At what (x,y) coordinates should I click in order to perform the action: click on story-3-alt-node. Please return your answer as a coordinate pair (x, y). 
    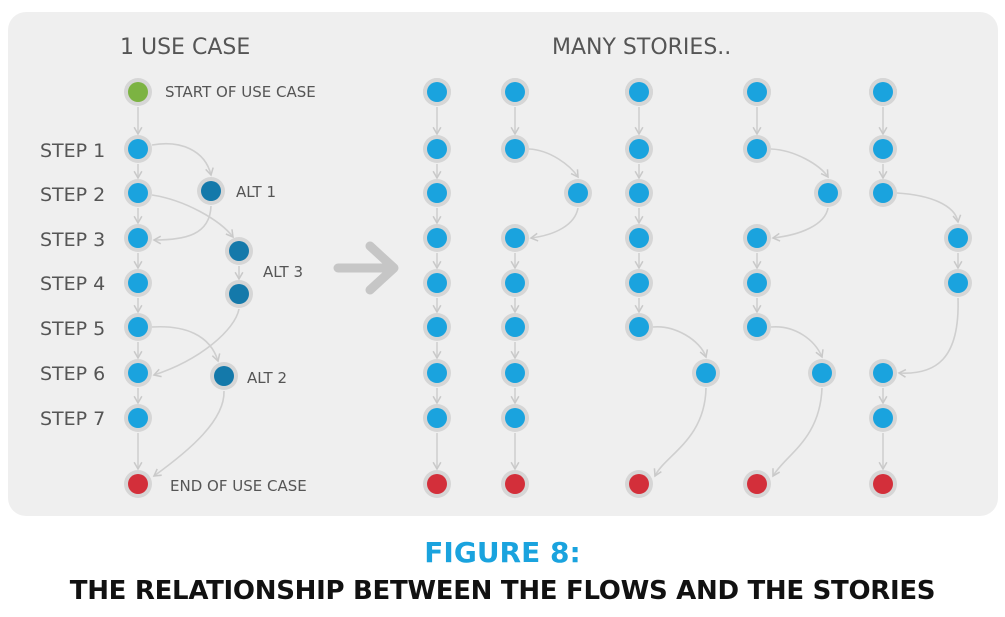
    Looking at the image, I should click on (706, 373).